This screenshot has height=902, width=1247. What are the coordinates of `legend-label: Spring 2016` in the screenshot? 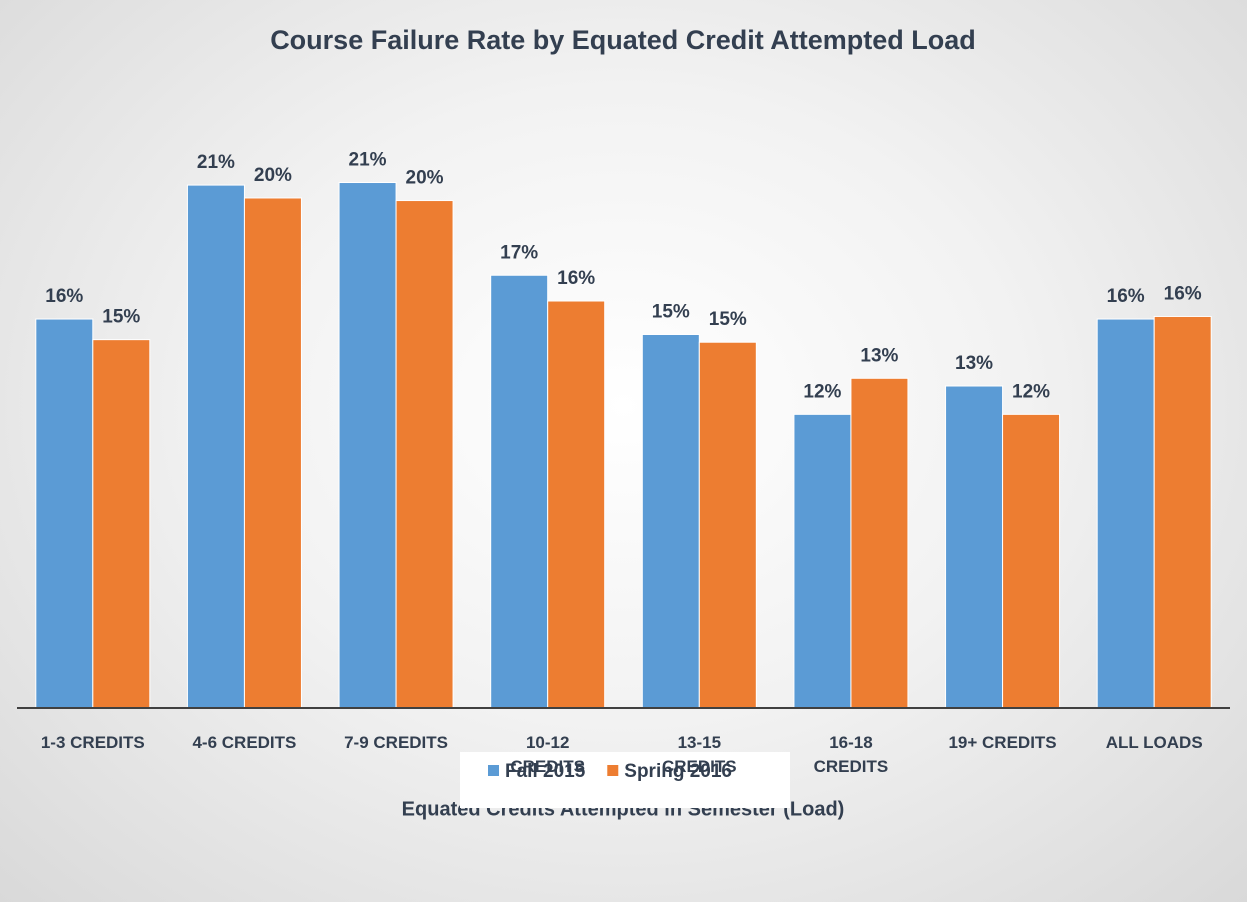 It's located at (678, 771).